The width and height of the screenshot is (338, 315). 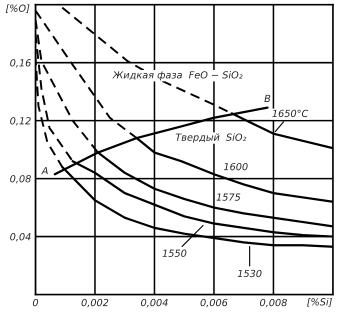 What do you see at coordinates (44, 170) in the screenshot?
I see `annotation: A` at bounding box center [44, 170].